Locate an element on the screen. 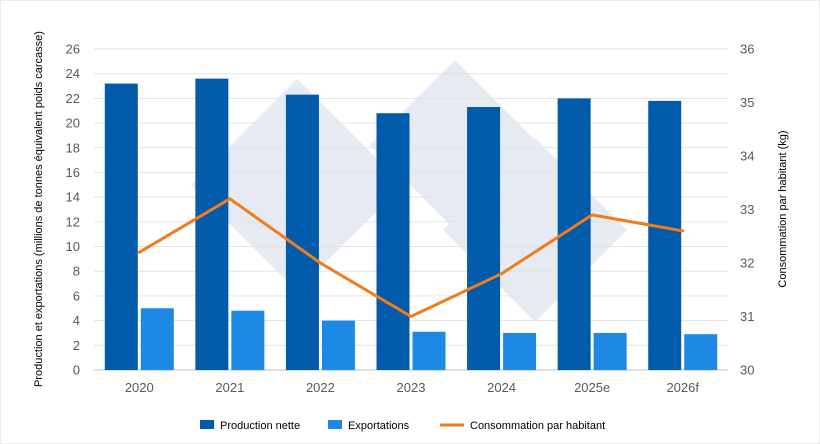 The width and height of the screenshot is (820, 444). x-tick-label: 2021 is located at coordinates (229, 387).